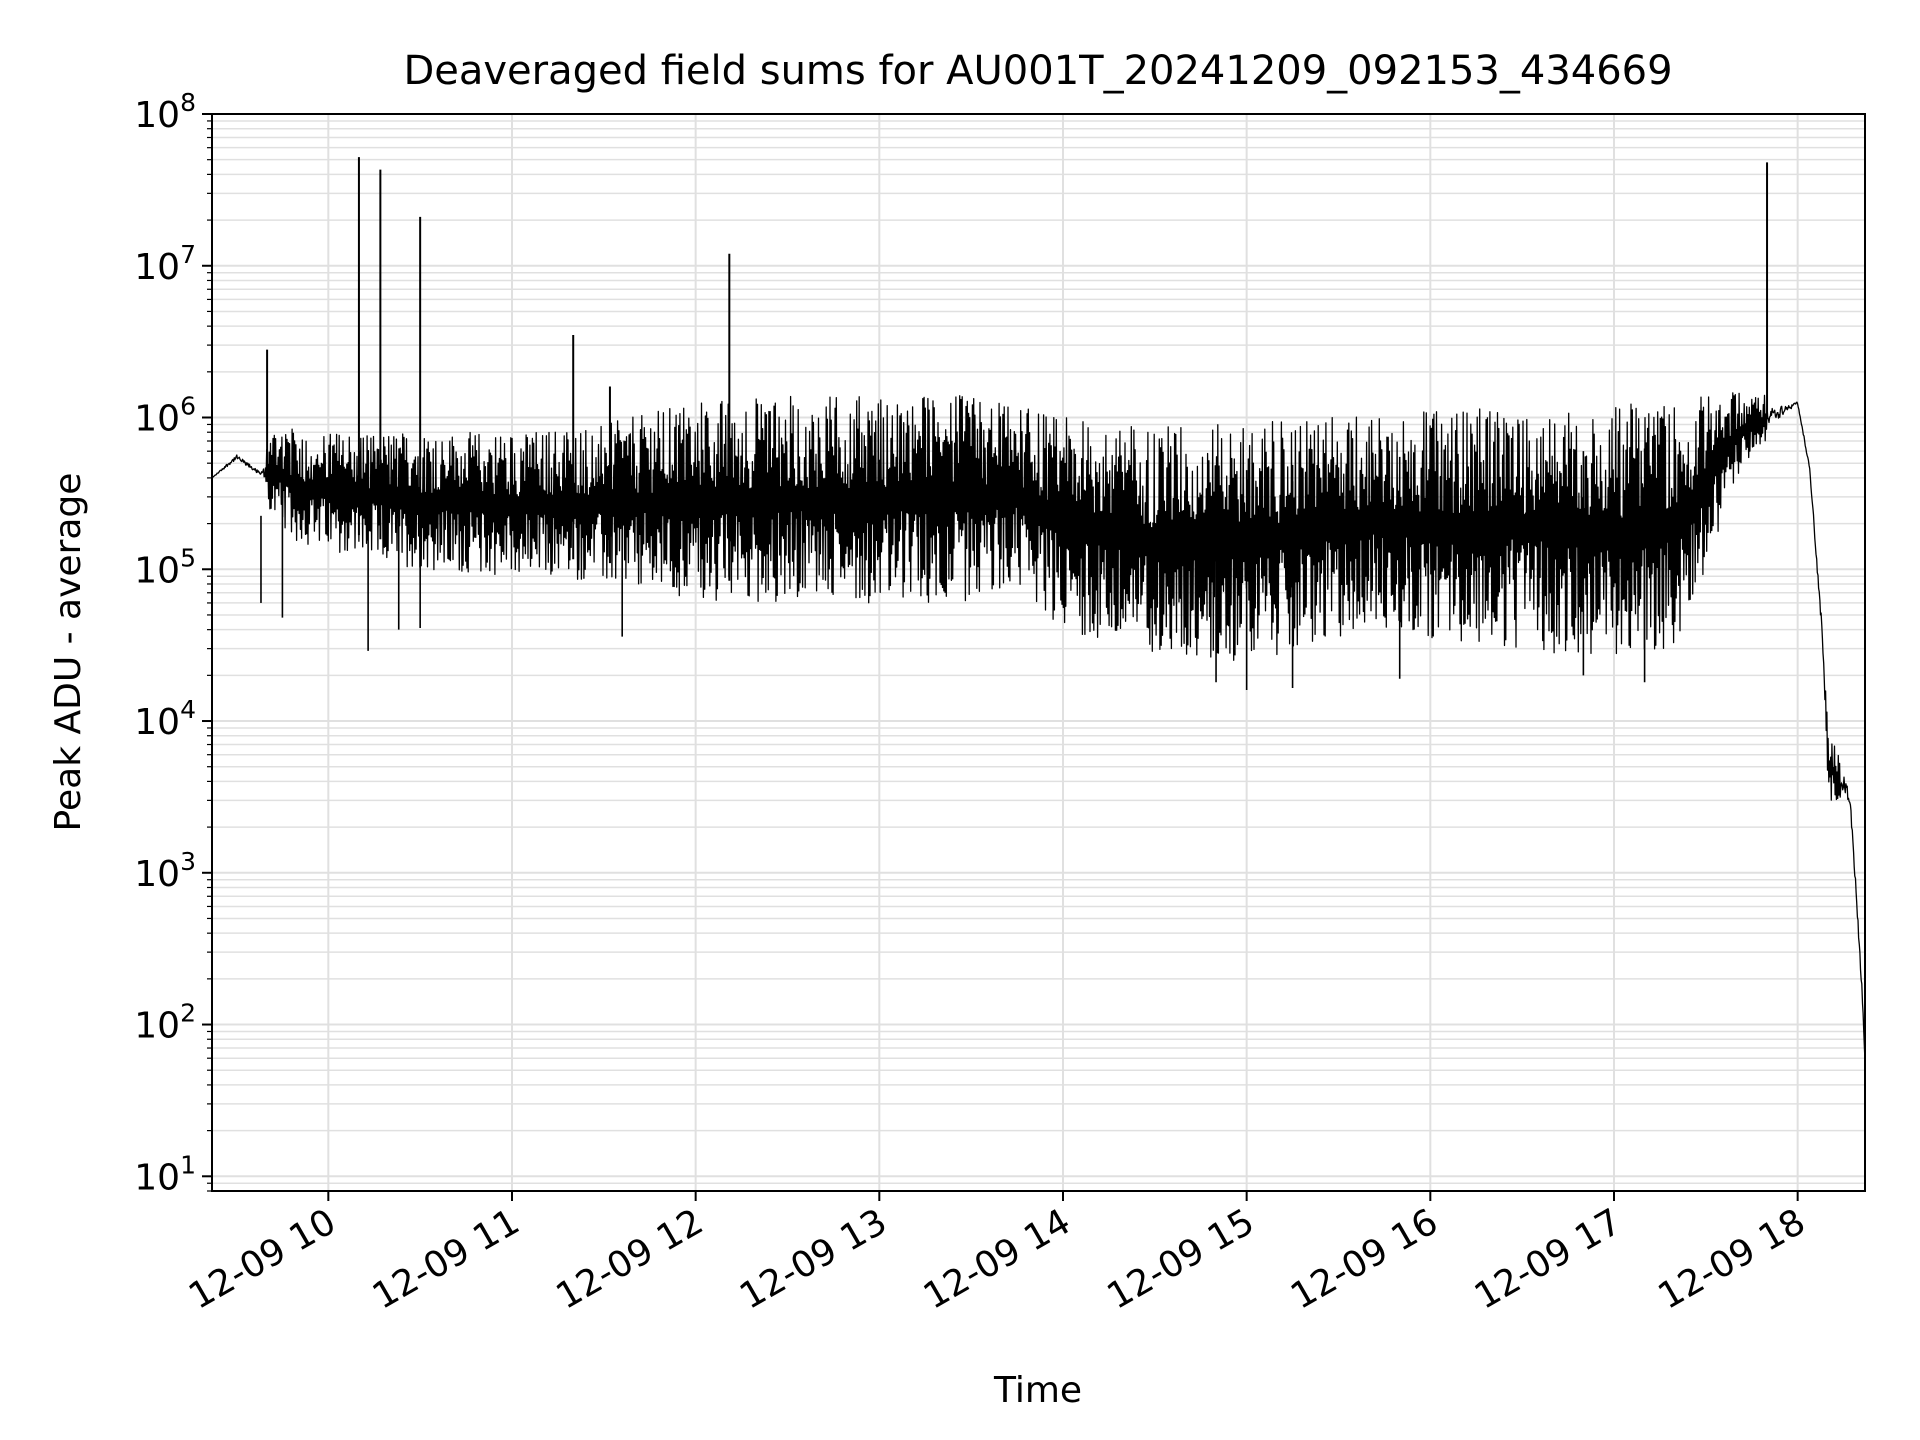 The height and width of the screenshot is (1440, 1920). I want to click on y-tick-label: 10⁶, so click(165, 416).